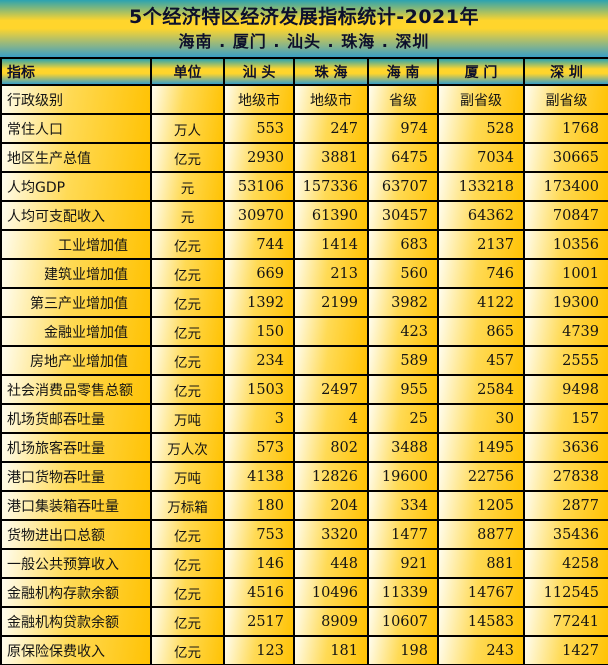  I want to click on value-cell: 2877, so click(565, 505).